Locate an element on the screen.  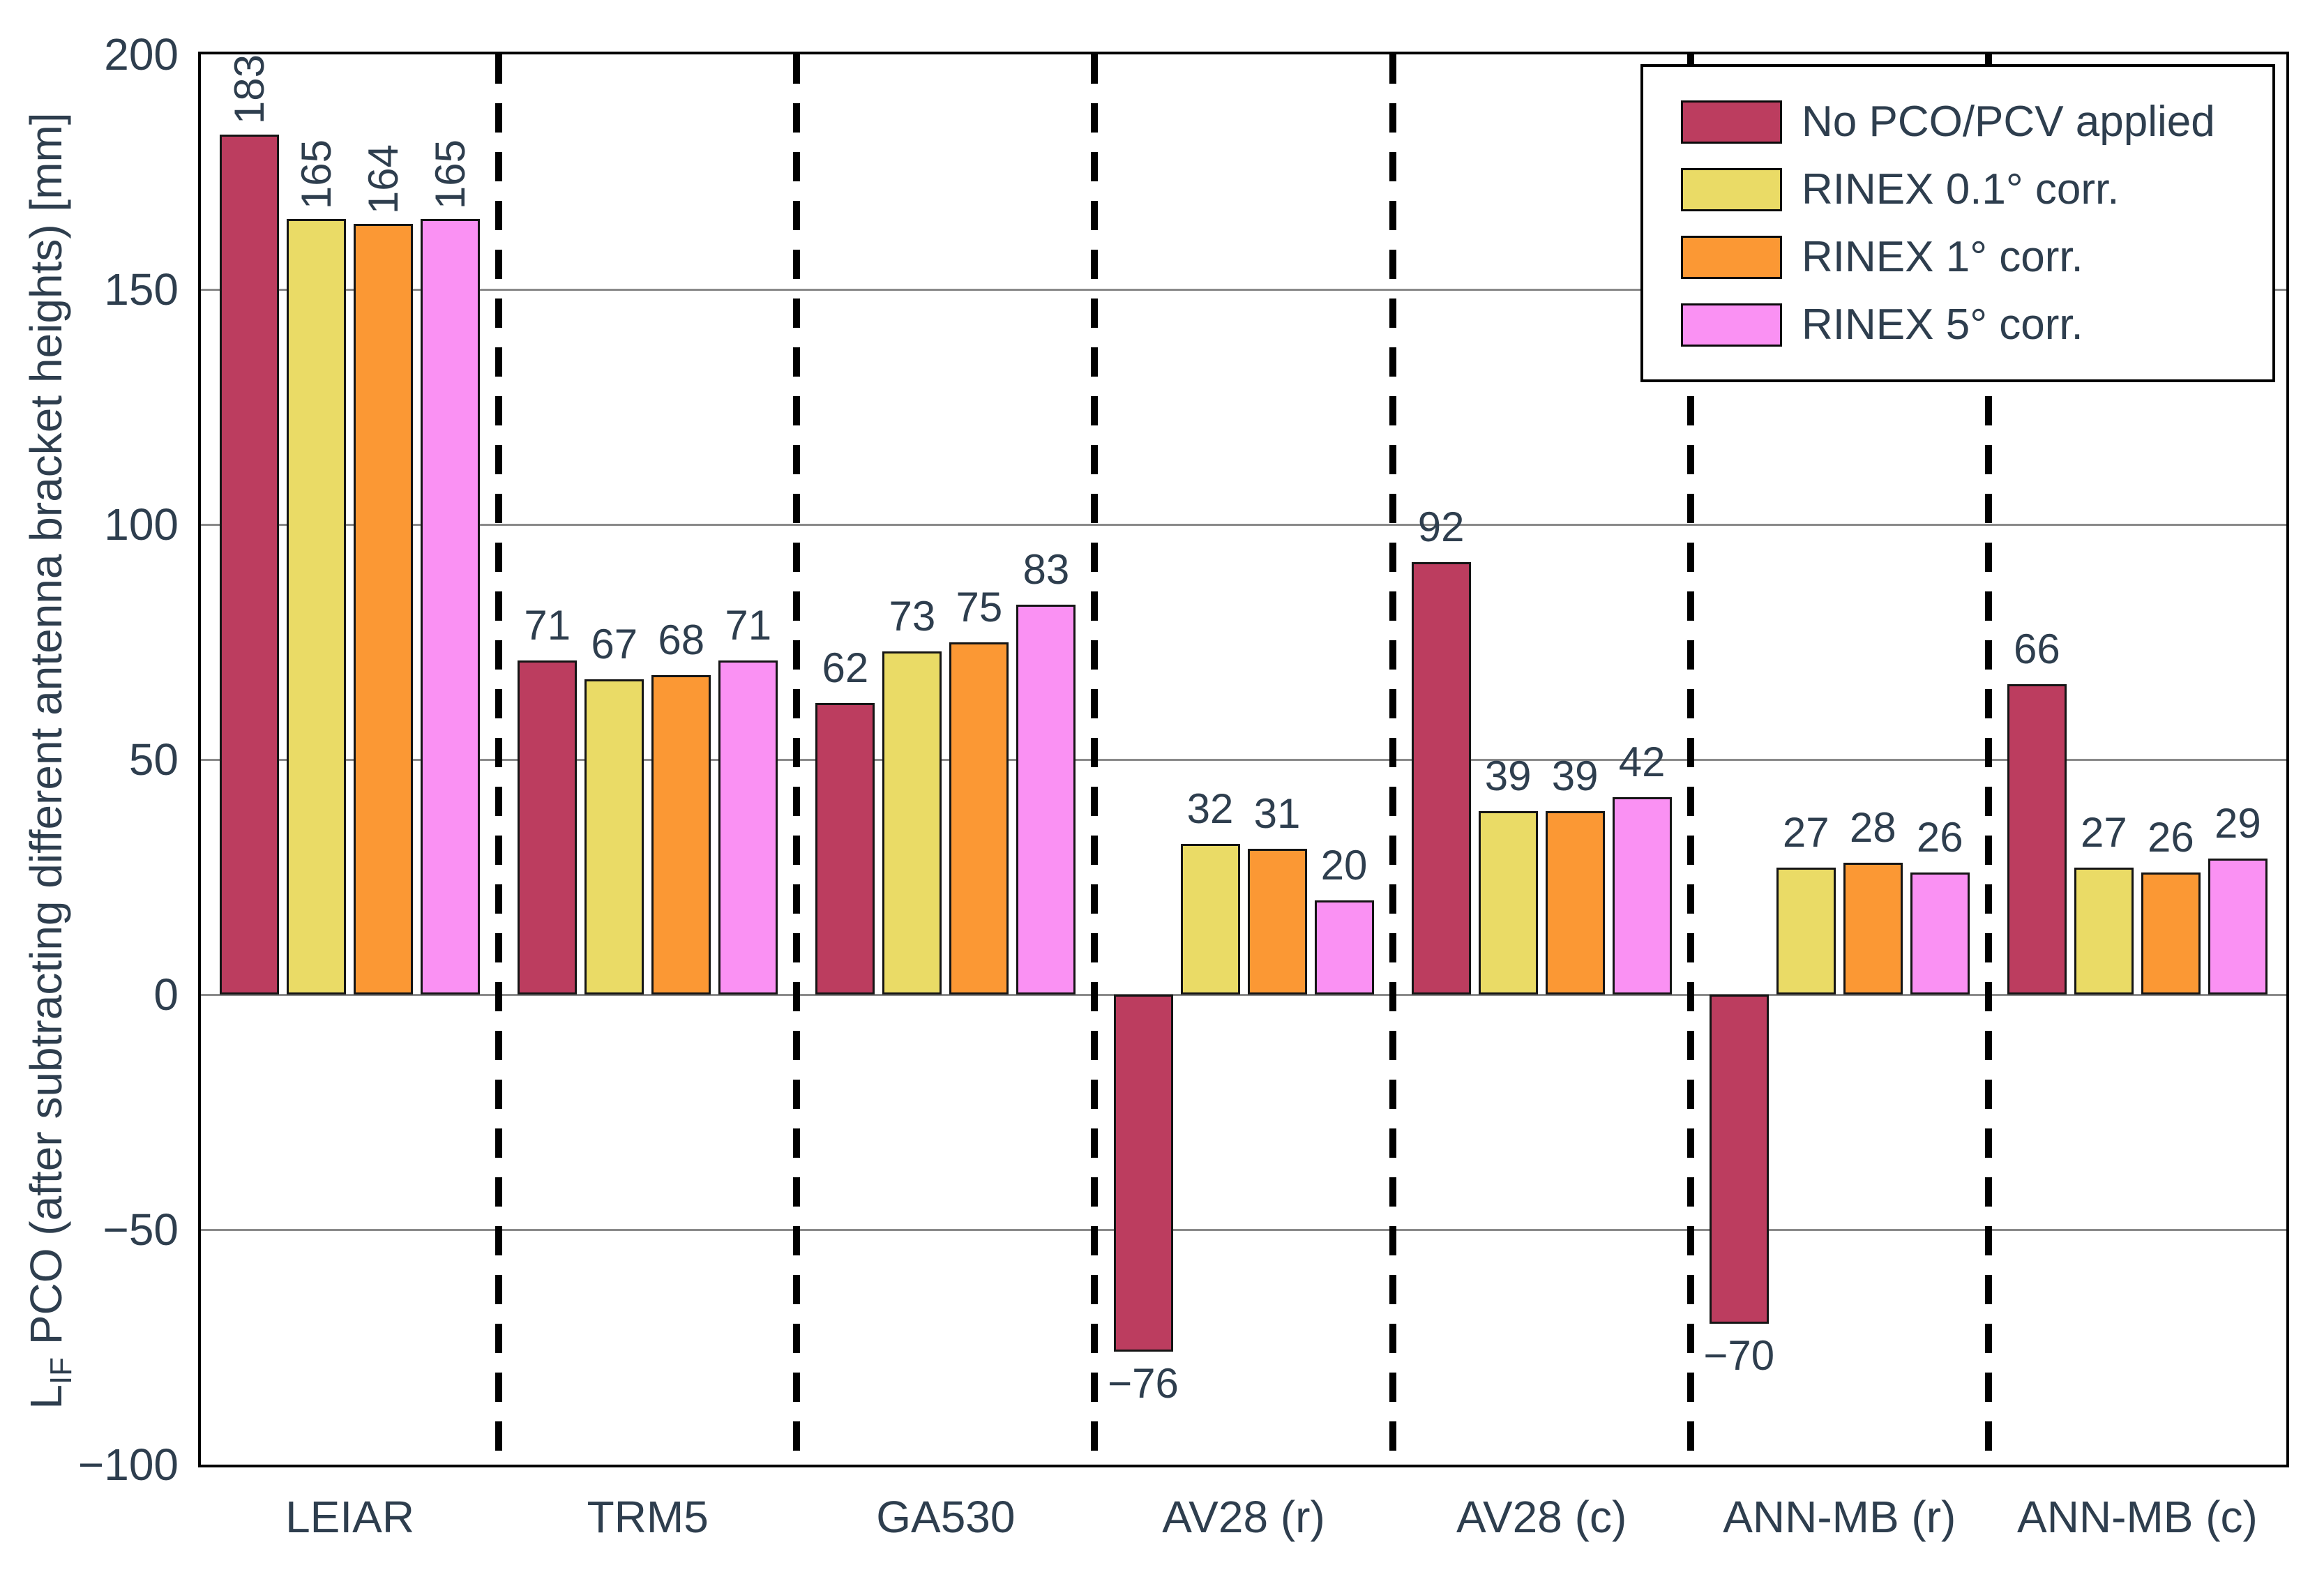
value-label-av28-r--series-3: 20 is located at coordinates (1344, 865).